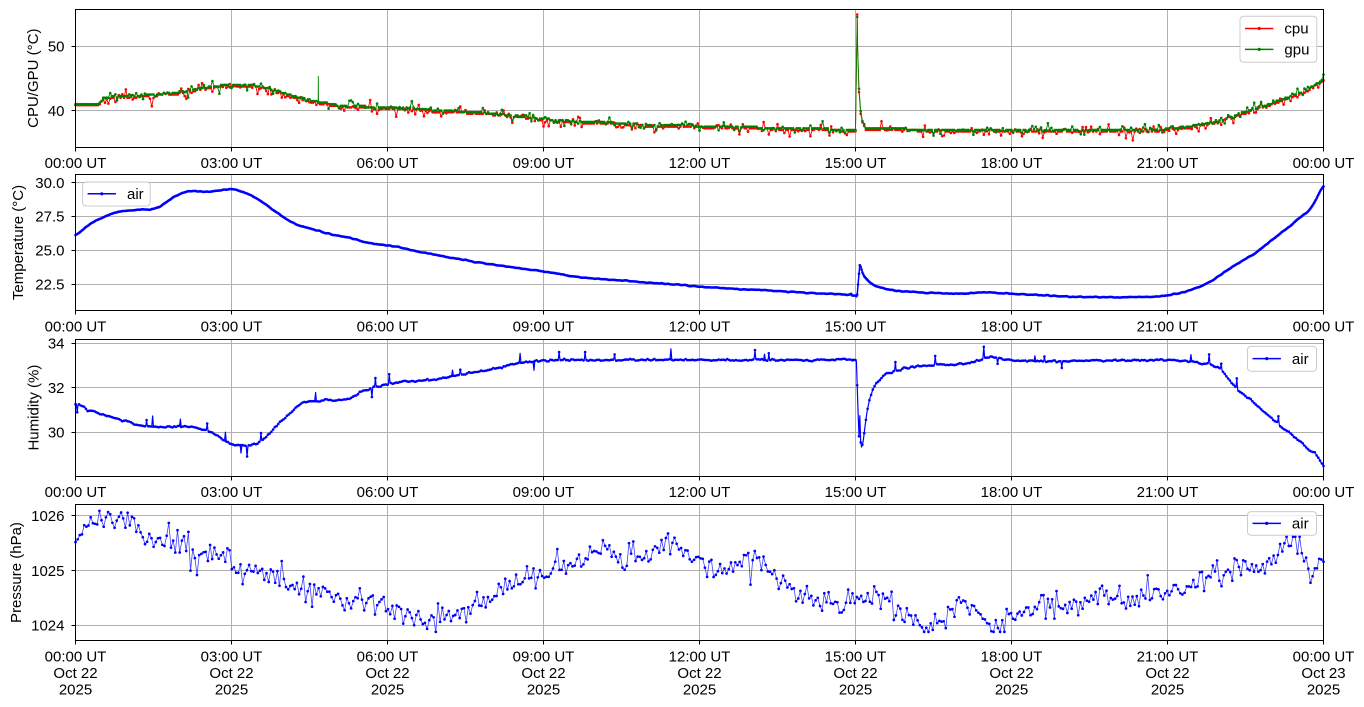 The height and width of the screenshot is (707, 1364). Describe the element at coordinates (47, 626) in the screenshot. I see `svg-text: 1024` at that location.